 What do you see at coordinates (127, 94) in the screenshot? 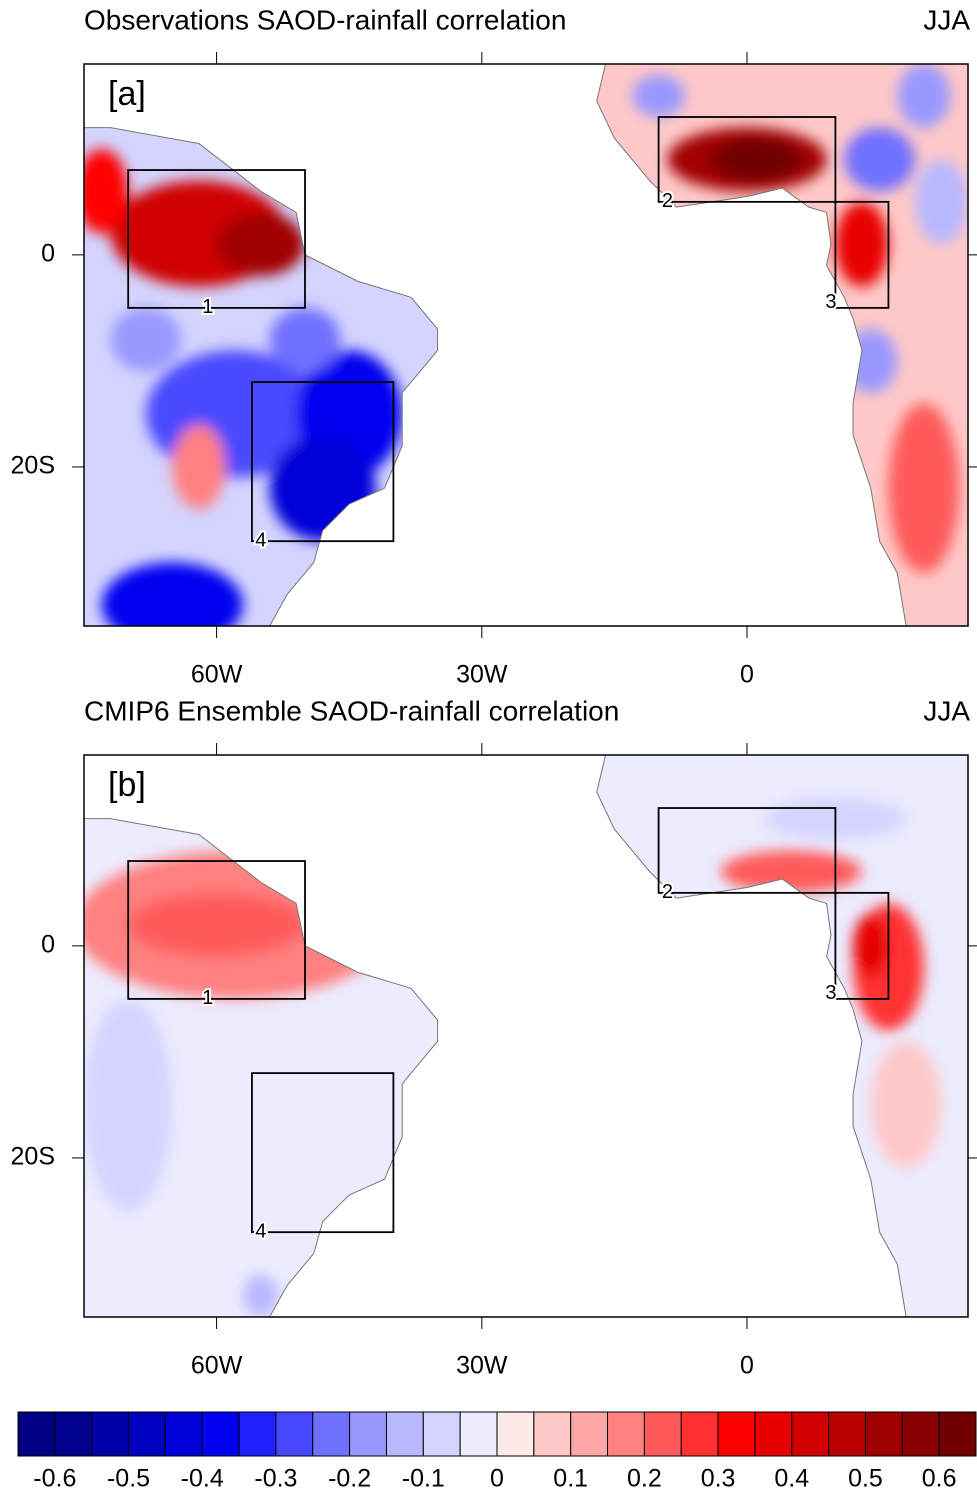
I see `panel-label: [a]` at bounding box center [127, 94].